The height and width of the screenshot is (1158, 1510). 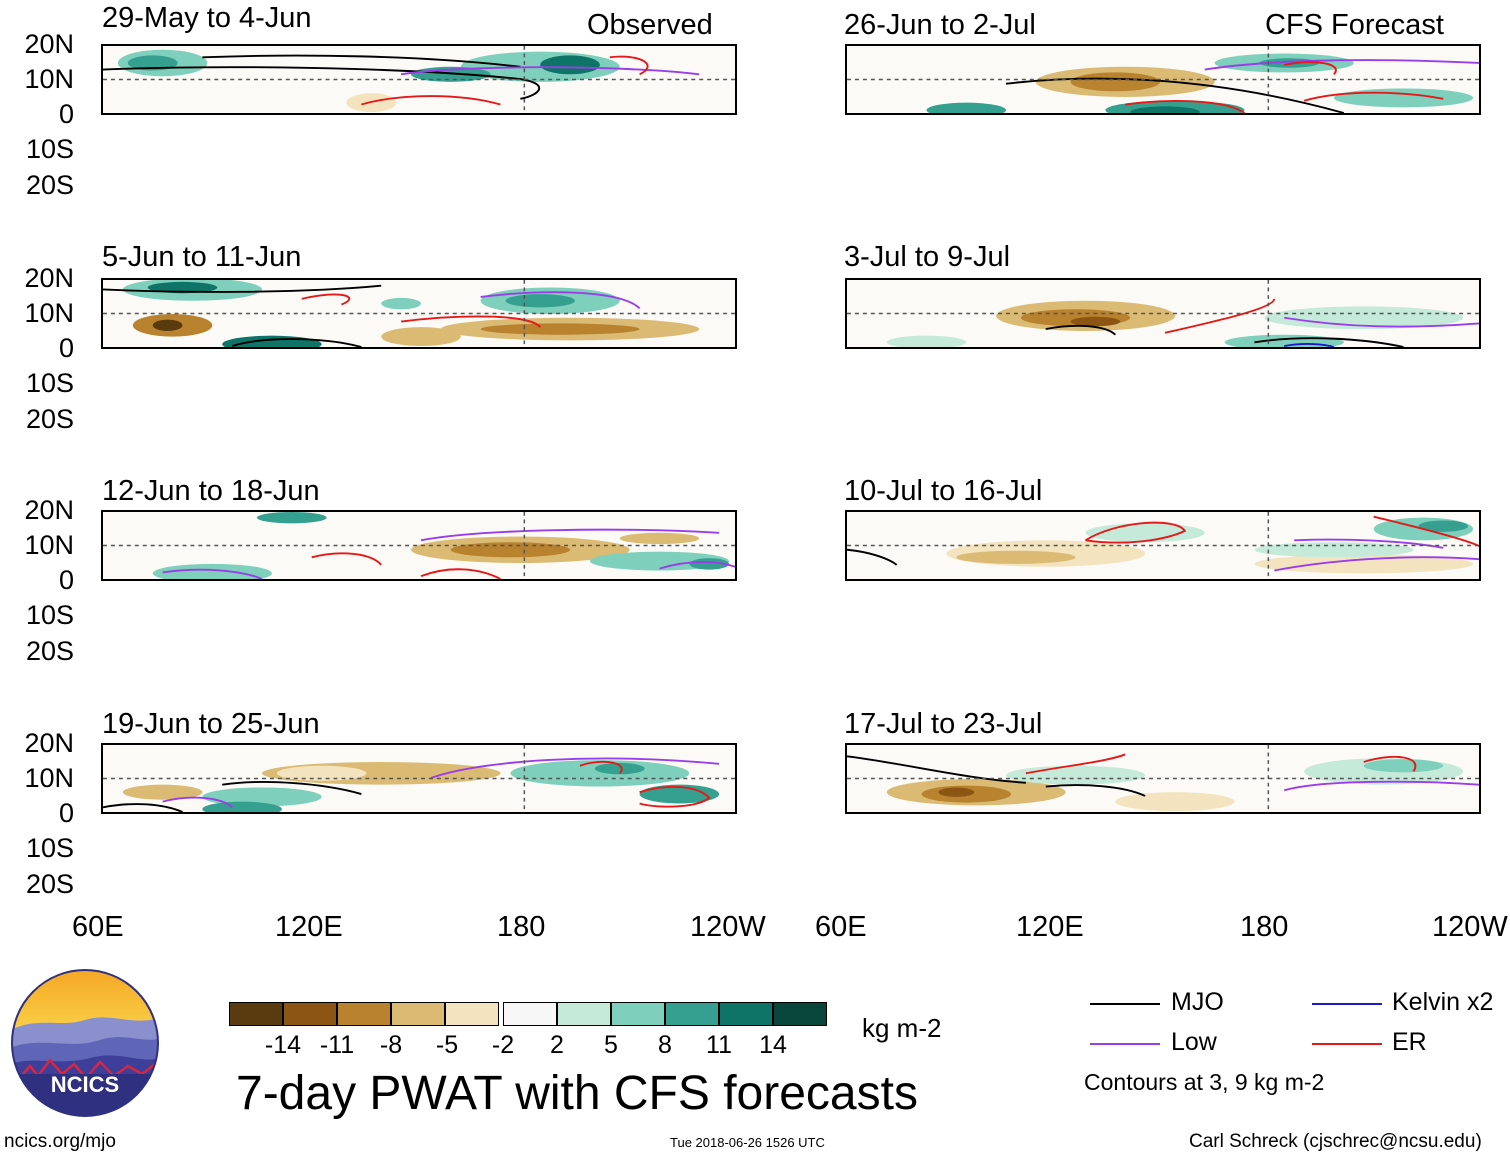 I want to click on figure-title: 7-day PWAT with CFS forecasts, so click(x=577, y=1093).